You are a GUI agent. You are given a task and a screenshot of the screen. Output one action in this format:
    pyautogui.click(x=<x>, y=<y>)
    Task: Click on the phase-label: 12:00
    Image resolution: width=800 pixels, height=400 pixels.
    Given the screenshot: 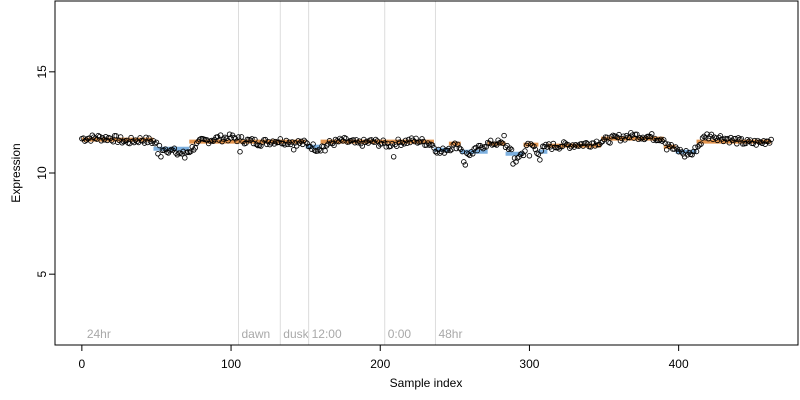 What is the action you would take?
    pyautogui.click(x=327, y=334)
    